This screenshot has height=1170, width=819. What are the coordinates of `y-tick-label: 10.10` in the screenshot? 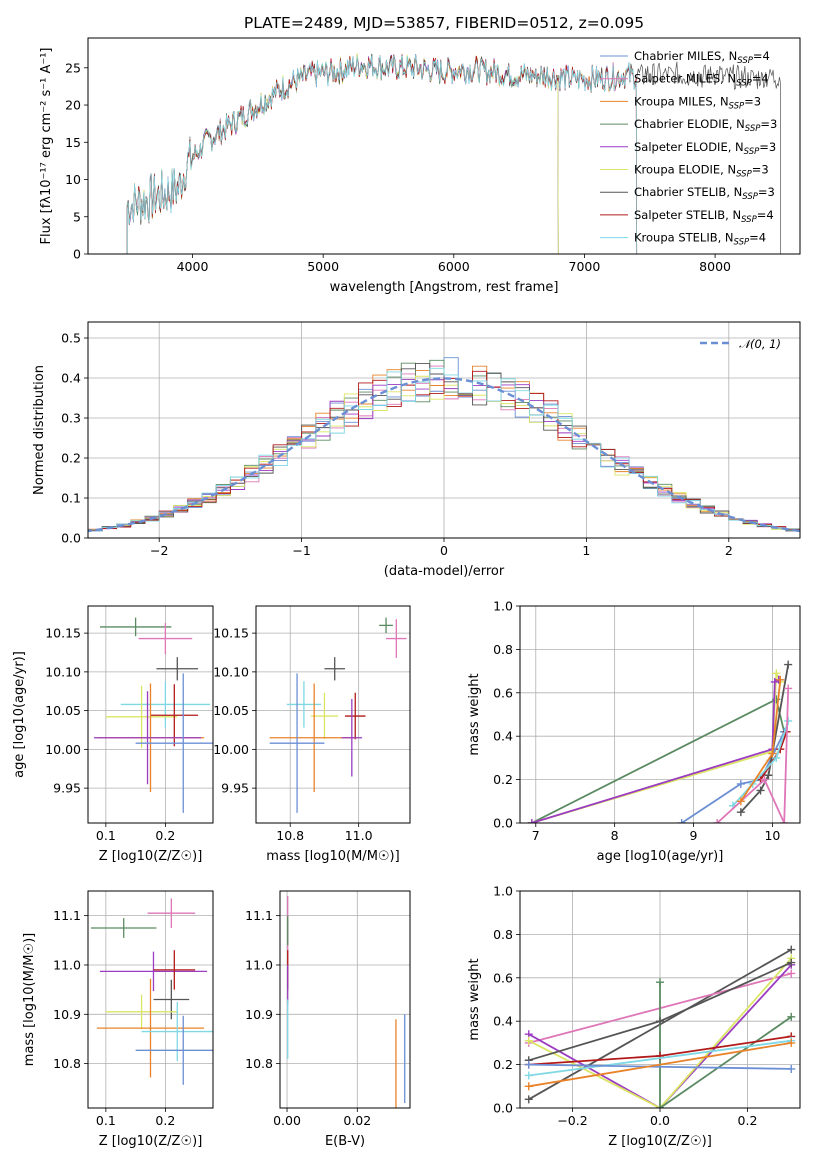 It's located at (63, 671).